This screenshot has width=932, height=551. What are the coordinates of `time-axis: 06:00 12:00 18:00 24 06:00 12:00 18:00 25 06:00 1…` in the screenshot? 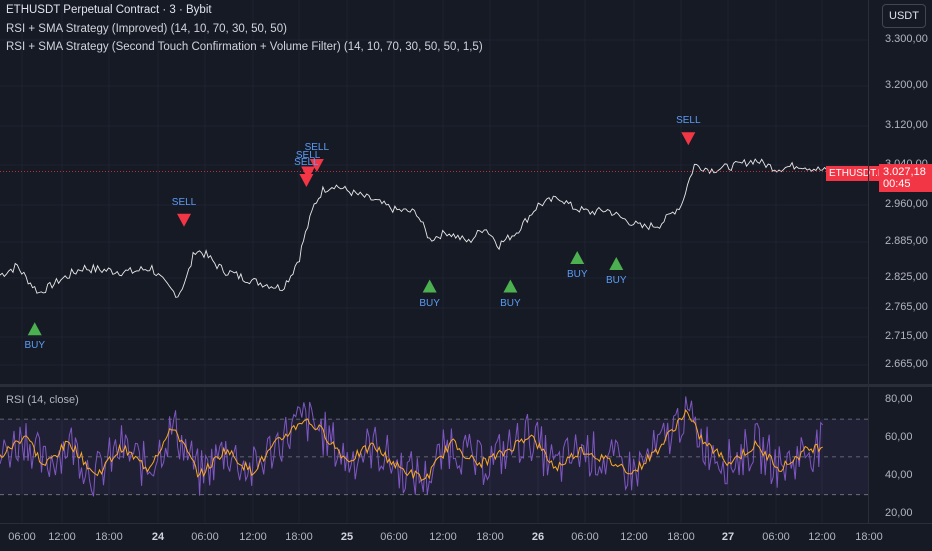 It's located at (466, 537).